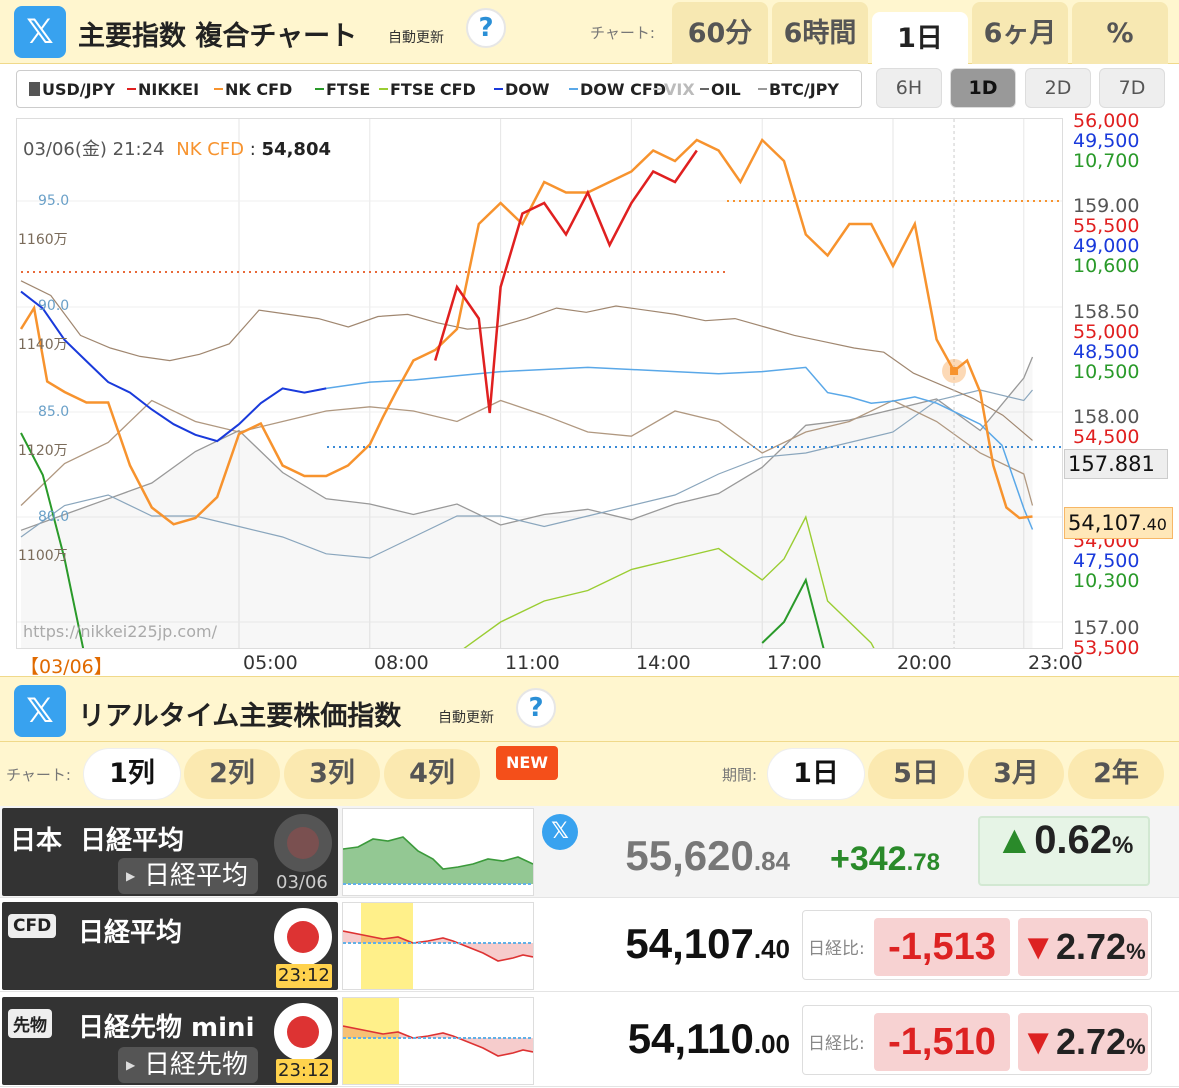  I want to click on period-option-2: 3月, so click(1016, 774).